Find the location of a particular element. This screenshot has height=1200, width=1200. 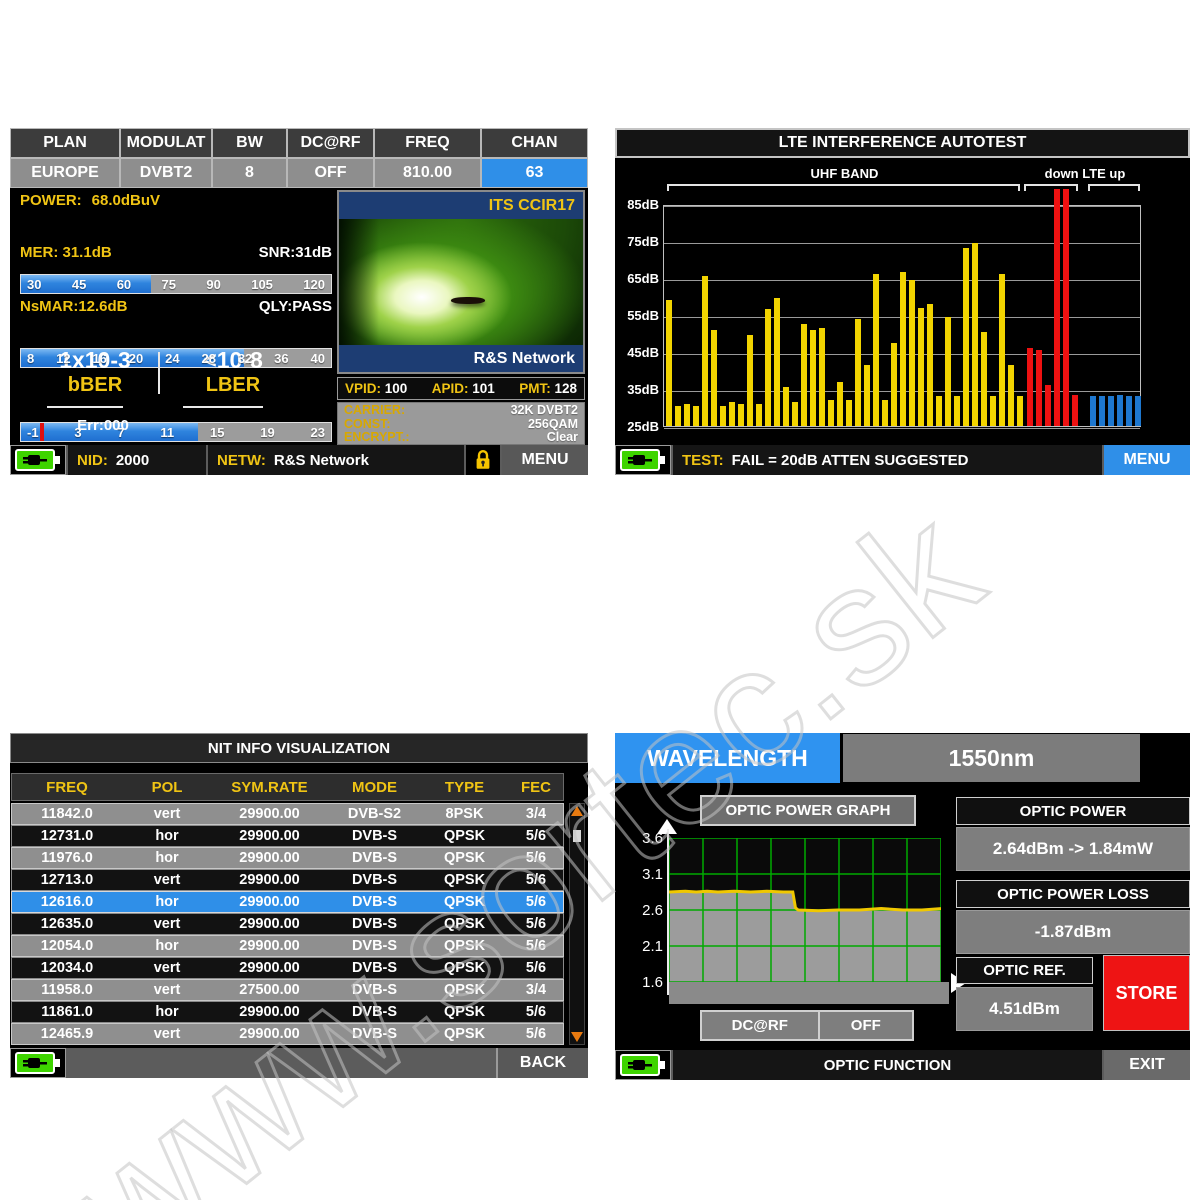

scrollbar is located at coordinates (577, 924).